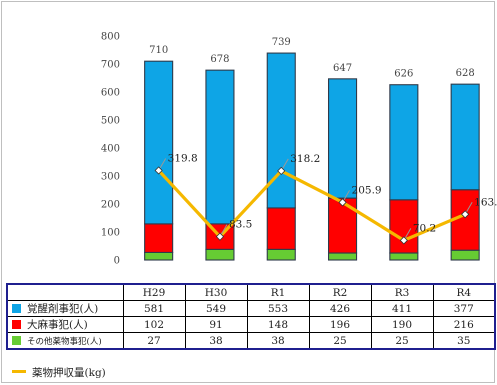  Describe the element at coordinates (183, 158) in the screenshot. I see `line-data-label: 319.8` at that location.